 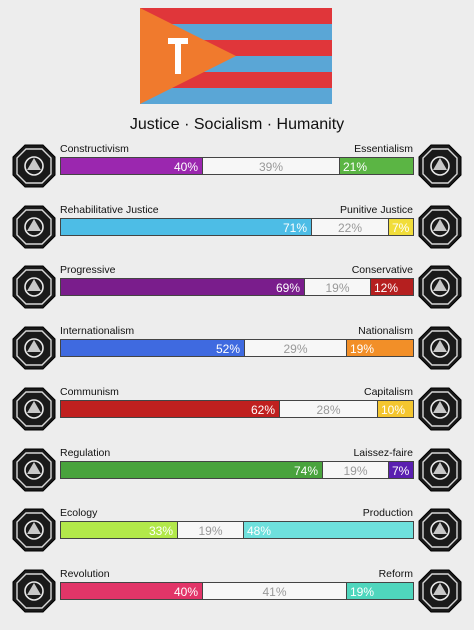 I want to click on axis-right-segment: 21%, so click(x=377, y=166).